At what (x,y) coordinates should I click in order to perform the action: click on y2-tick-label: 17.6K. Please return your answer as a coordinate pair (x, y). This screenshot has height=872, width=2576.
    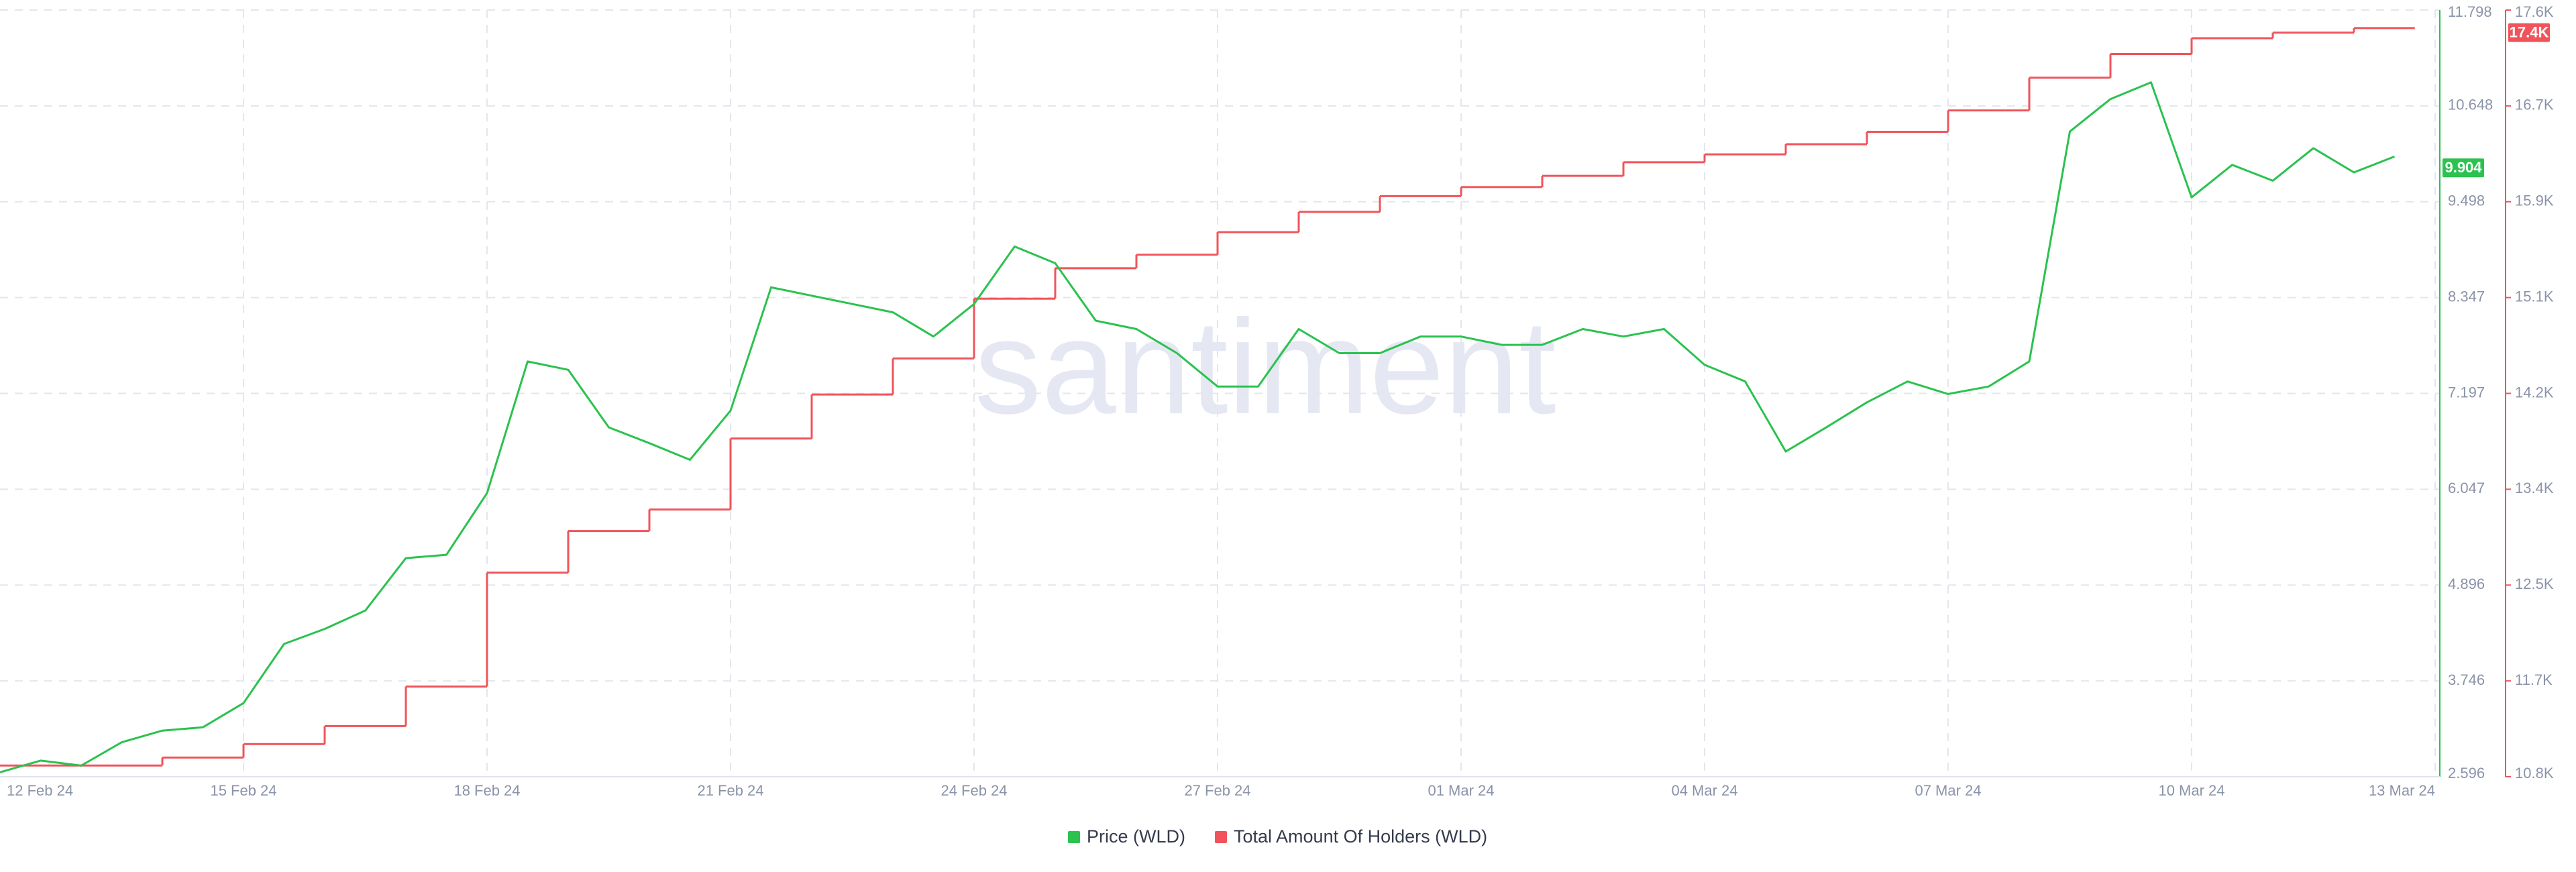
    Looking at the image, I should click on (2534, 11).